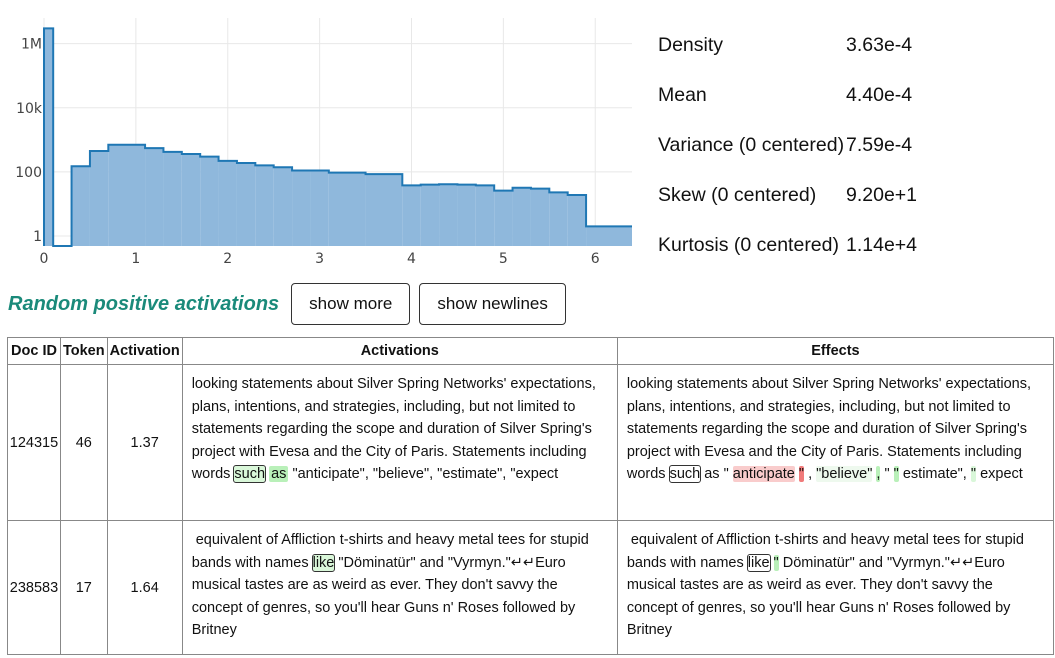 The image size is (1055, 658). What do you see at coordinates (227, 259) in the screenshot?
I see `x-tick-label: 2` at bounding box center [227, 259].